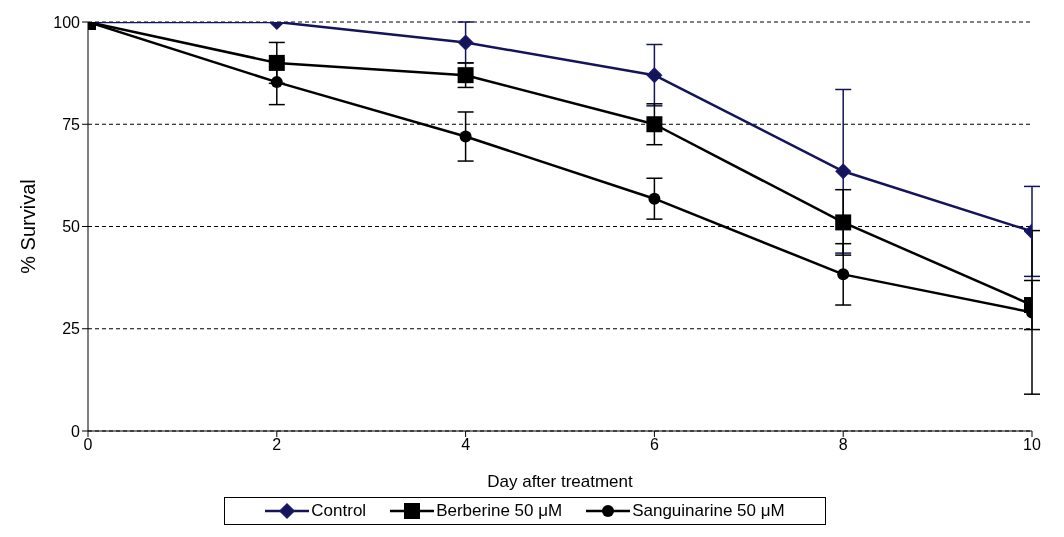 This screenshot has height=537, width=1064. Describe the element at coordinates (560, 481) in the screenshot. I see `x-axis-title: Day after treatment` at that location.